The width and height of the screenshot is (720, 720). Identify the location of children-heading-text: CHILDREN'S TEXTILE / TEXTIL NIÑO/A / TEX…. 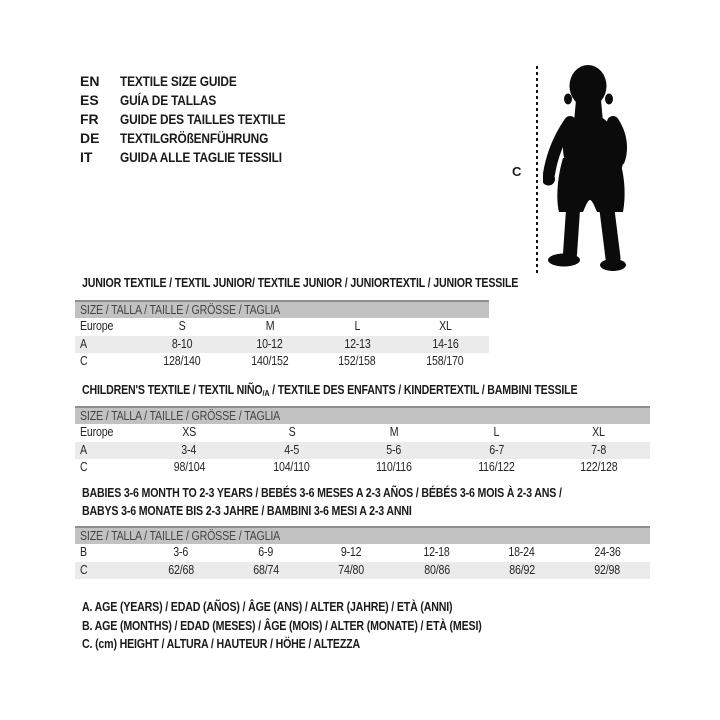
(330, 390).